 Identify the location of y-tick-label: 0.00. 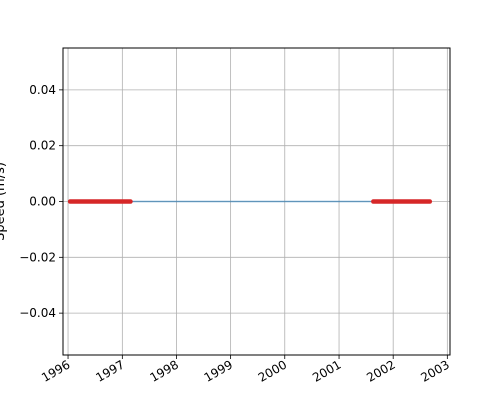
(42, 202).